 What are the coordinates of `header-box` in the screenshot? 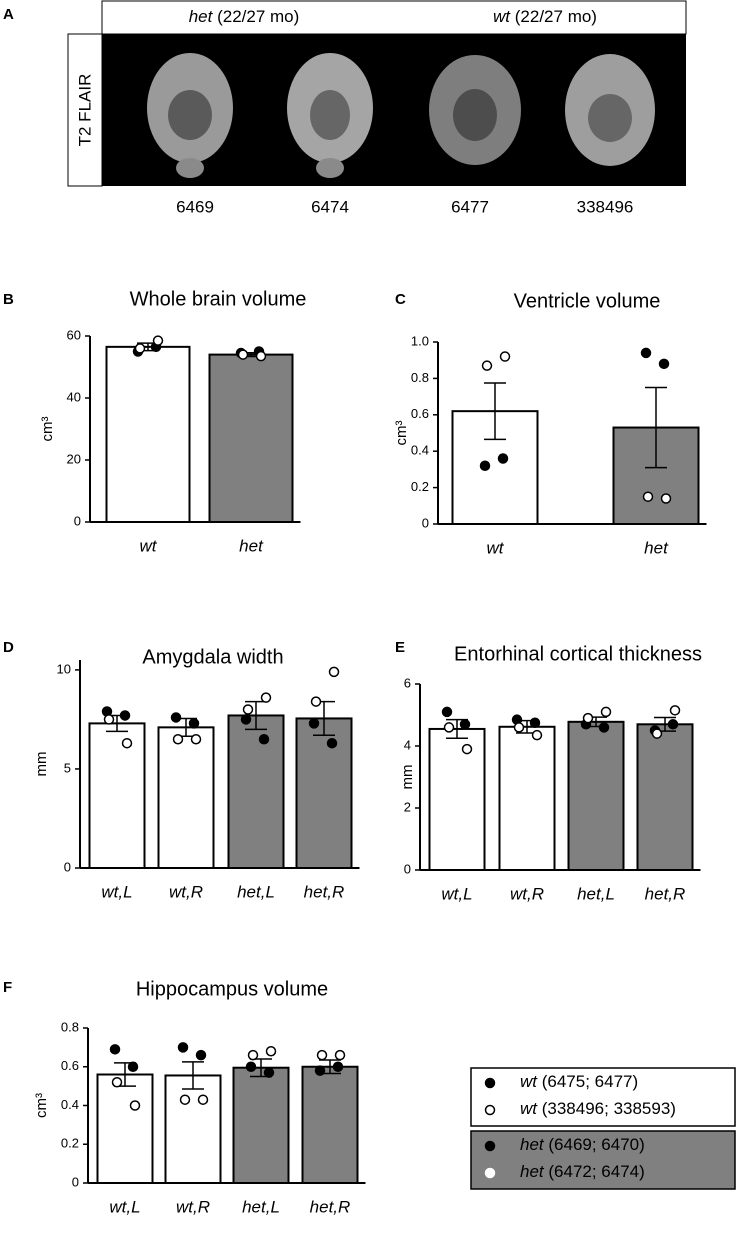 It's located at (394, 17).